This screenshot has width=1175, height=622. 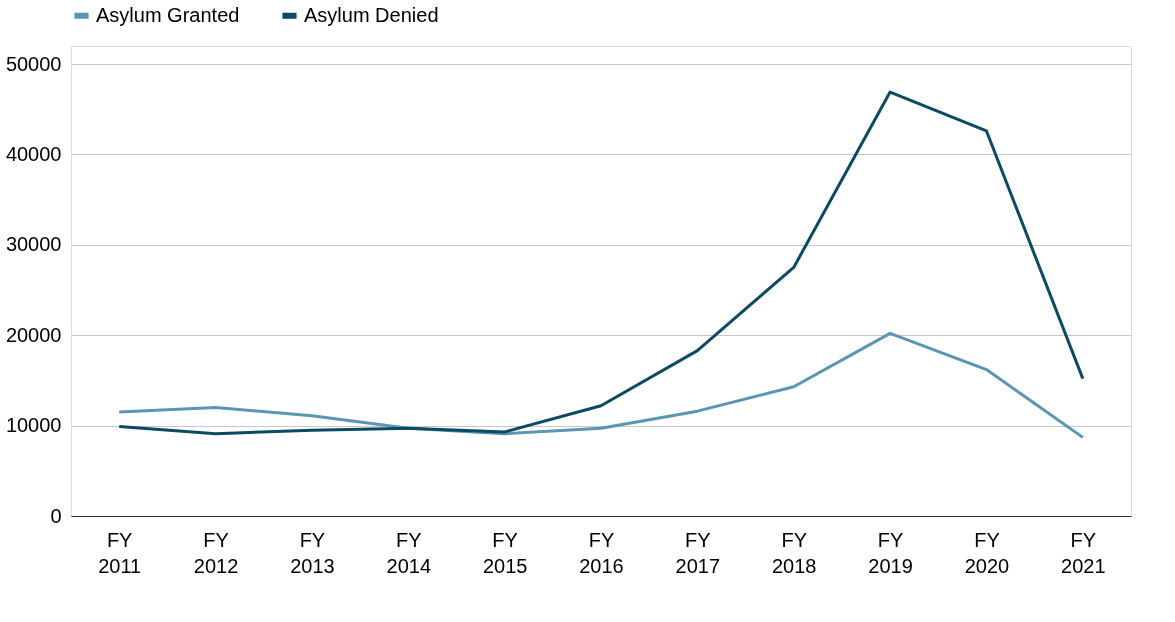 I want to click on x-tick-label: FY 2013, so click(x=312, y=552).